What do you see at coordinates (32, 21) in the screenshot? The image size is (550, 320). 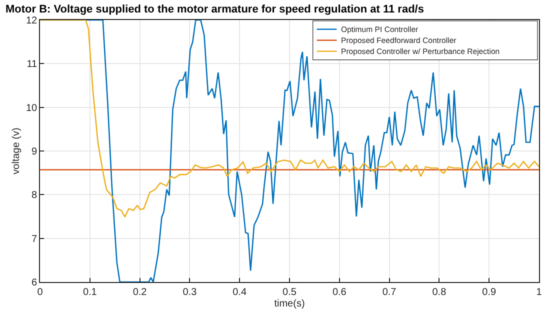 I see `y-tick-label: 12` at bounding box center [32, 21].